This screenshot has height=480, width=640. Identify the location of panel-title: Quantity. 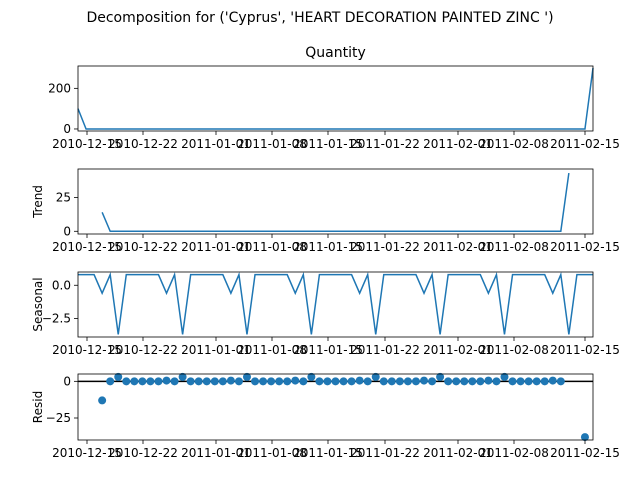
(335, 53).